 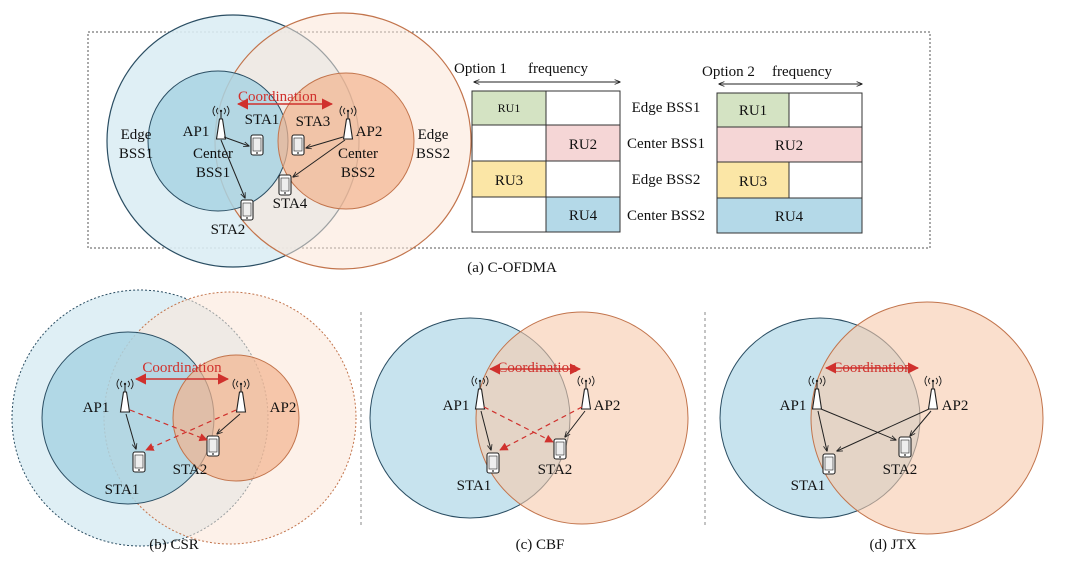 What do you see at coordinates (313, 122) in the screenshot?
I see `sta3-label: STA3` at bounding box center [313, 122].